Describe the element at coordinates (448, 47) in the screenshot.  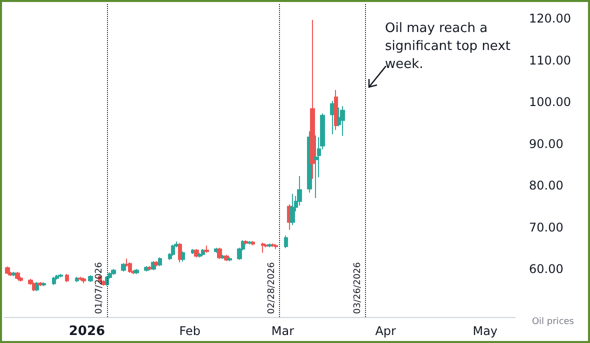
I see `annotation: Oil may reach a significant top next week.` at that location.